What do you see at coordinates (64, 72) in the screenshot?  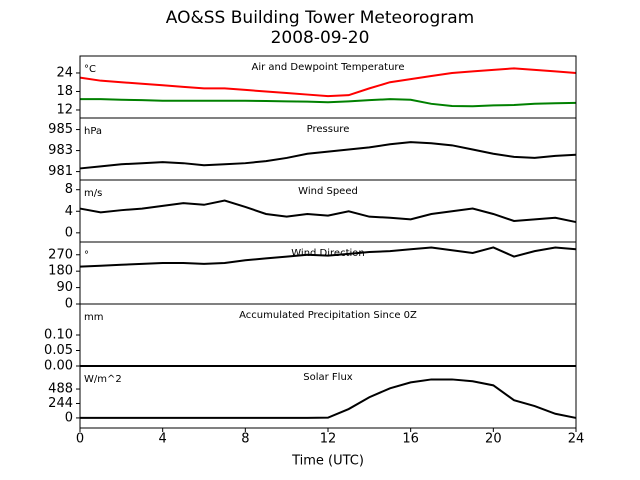 I see `y-tick-label: 24` at bounding box center [64, 72].